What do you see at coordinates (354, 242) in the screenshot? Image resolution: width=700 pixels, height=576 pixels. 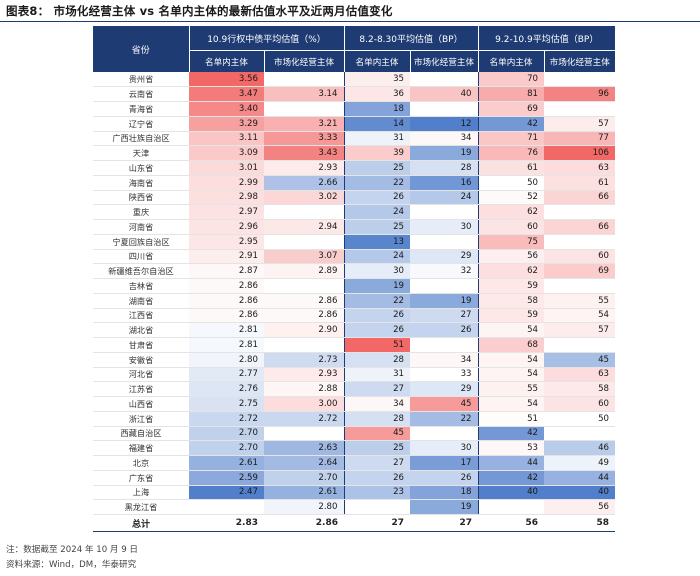 I see `table-row: 宁夏回族自治区 2.95 13 75` at bounding box center [354, 242].